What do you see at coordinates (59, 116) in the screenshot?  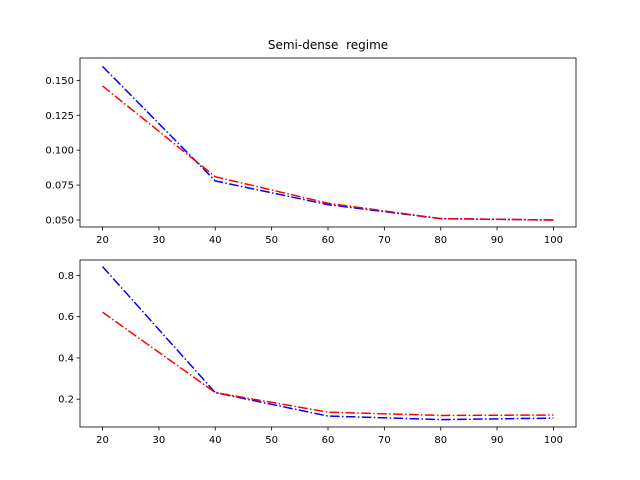 I see `y-tick-label: 0.125` at bounding box center [59, 116].